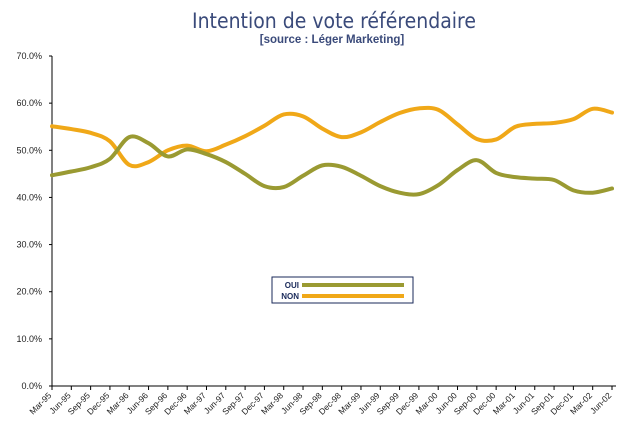 The height and width of the screenshot is (432, 636). What do you see at coordinates (601, 403) in the screenshot?
I see `x-tick-label: Jun-02` at bounding box center [601, 403].